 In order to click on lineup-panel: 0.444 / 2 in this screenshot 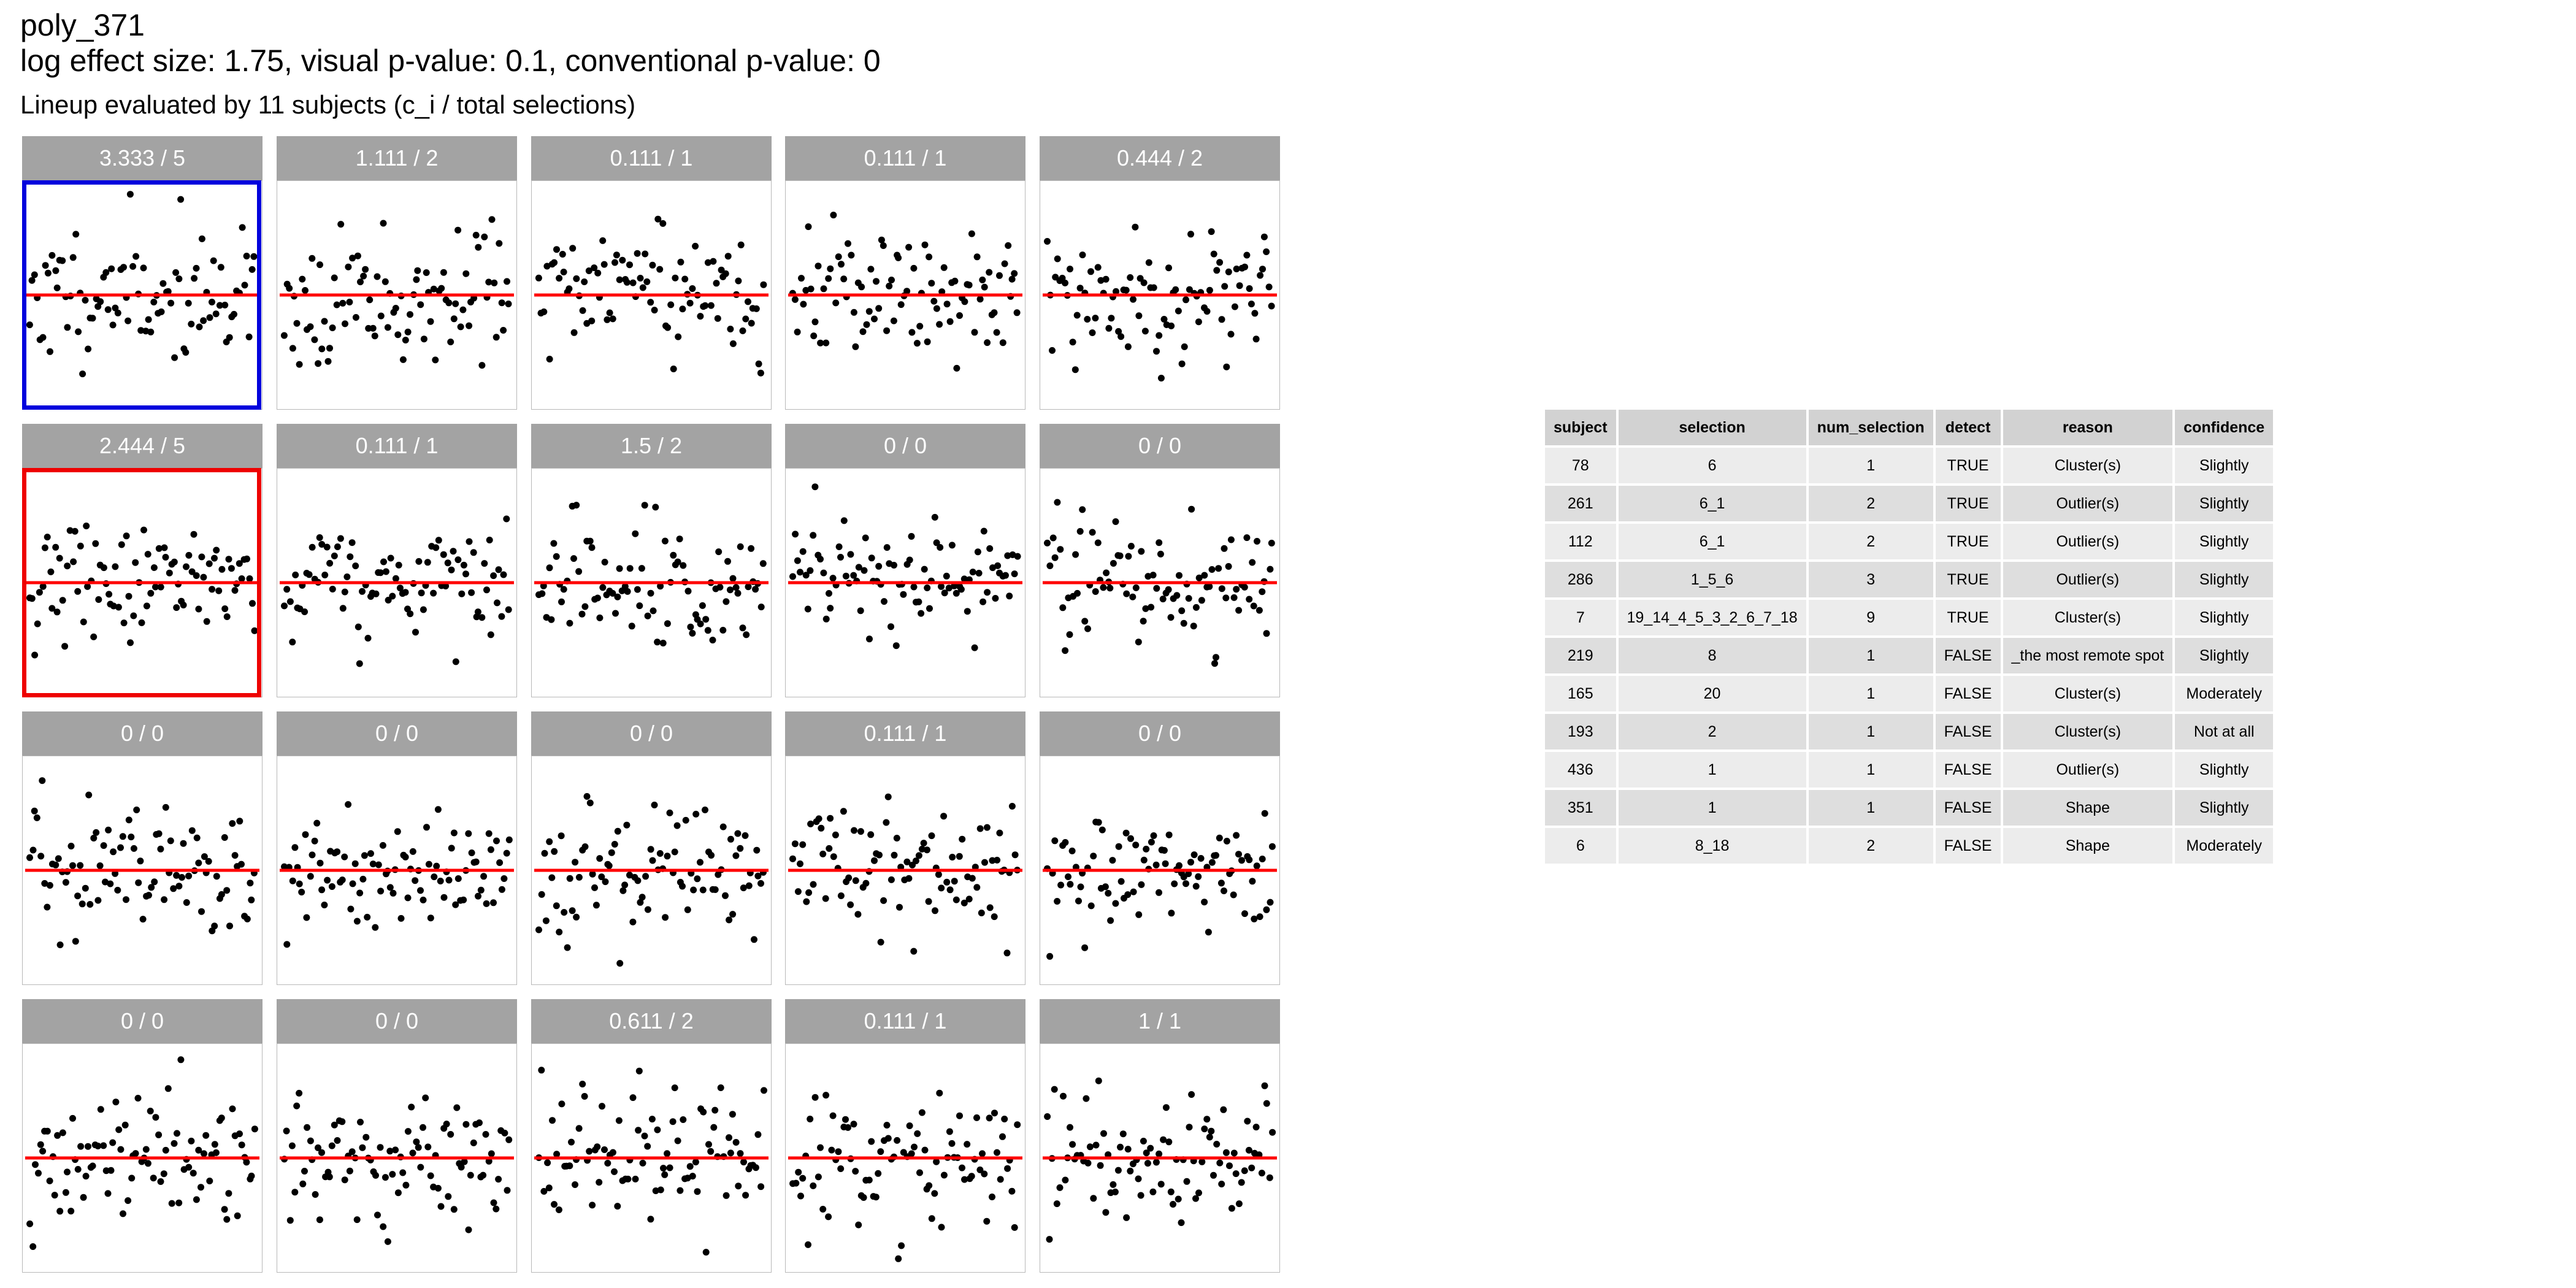, I will do `click(1160, 273)`.